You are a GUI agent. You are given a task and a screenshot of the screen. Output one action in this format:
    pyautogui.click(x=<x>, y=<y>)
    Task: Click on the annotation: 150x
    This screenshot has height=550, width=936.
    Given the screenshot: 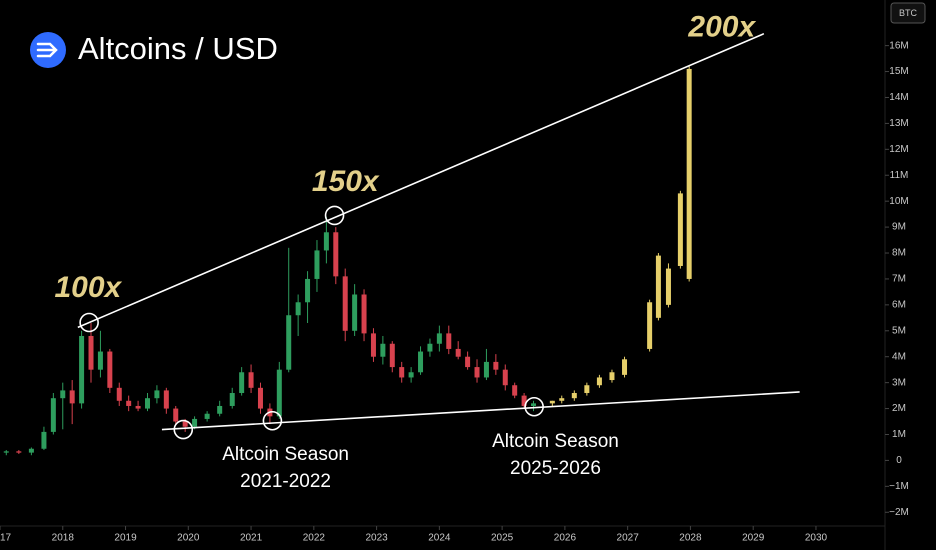 What is the action you would take?
    pyautogui.click(x=346, y=181)
    